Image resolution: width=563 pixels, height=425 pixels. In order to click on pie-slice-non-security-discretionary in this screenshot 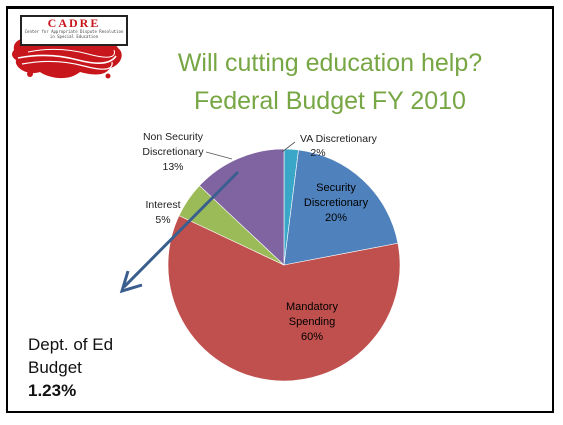, I will do `click(242, 207)`.